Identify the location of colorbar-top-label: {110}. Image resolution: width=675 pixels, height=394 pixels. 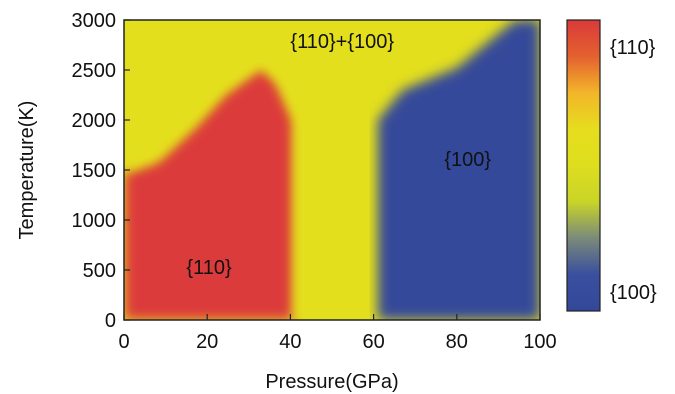
(633, 48).